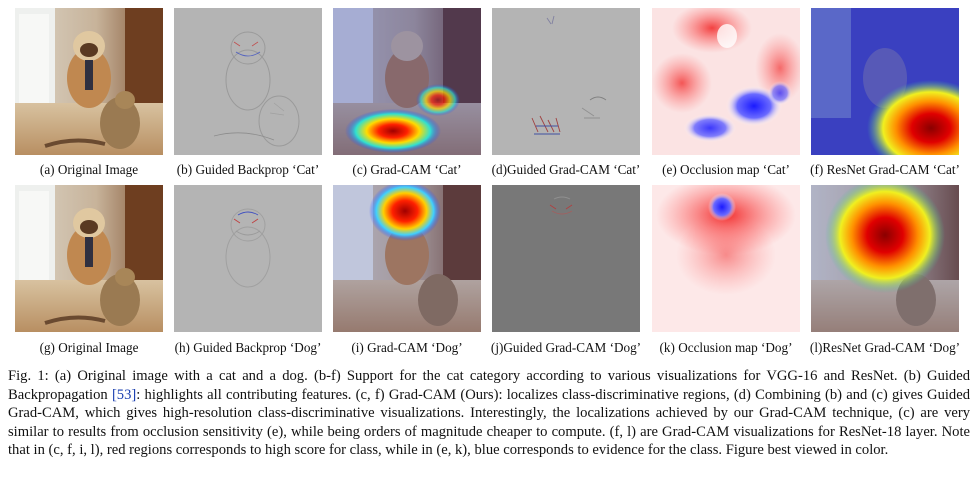 The image size is (978, 485). What do you see at coordinates (89, 81) in the screenshot?
I see `panel-original-image-cat` at bounding box center [89, 81].